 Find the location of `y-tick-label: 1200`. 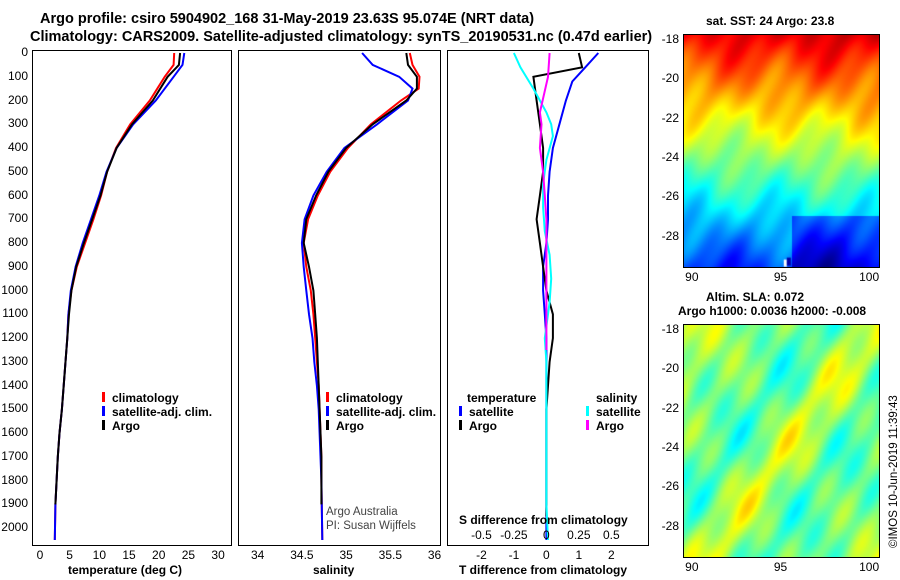

y-tick-label: 1200 is located at coordinates (14, 337).